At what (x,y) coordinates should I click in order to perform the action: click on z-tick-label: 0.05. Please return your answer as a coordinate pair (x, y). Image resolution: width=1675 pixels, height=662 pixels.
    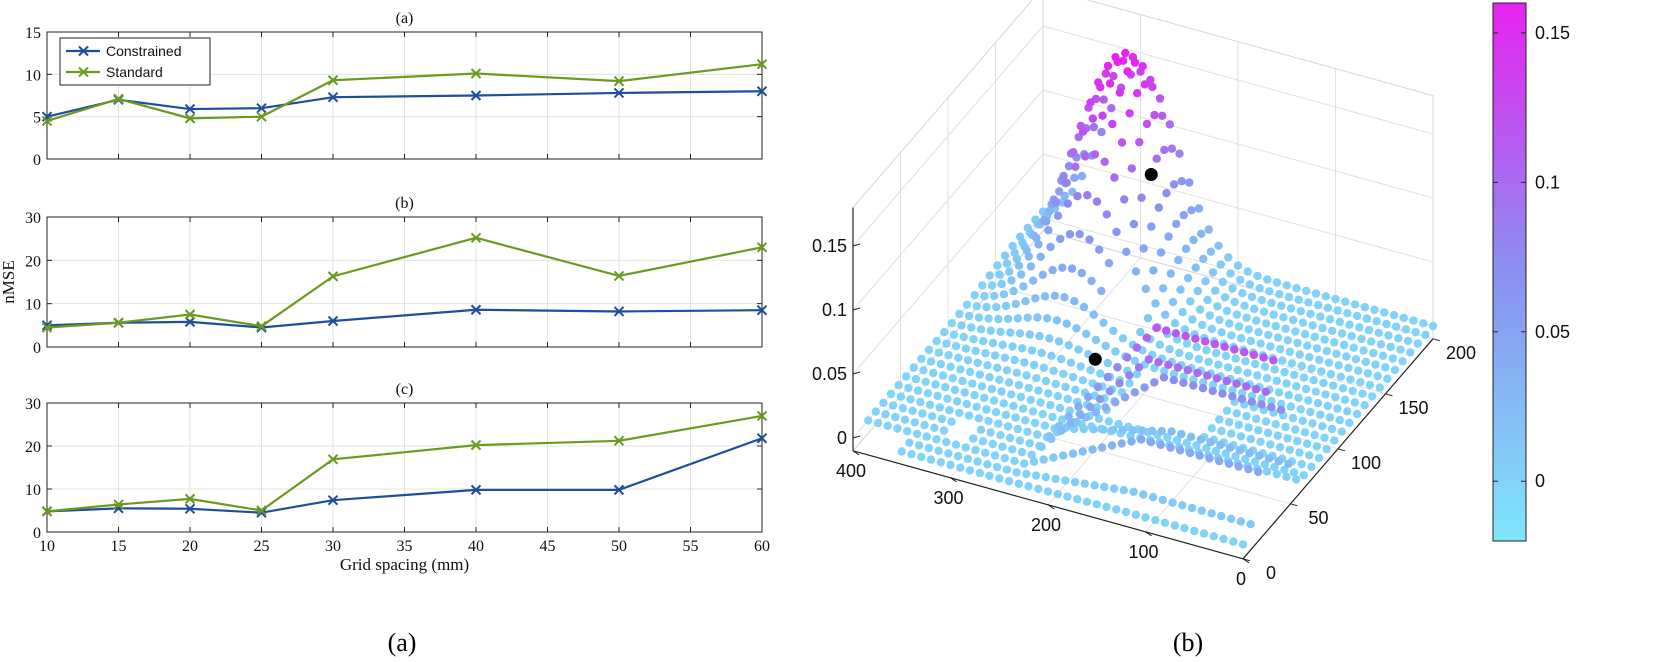
    Looking at the image, I should click on (829, 374).